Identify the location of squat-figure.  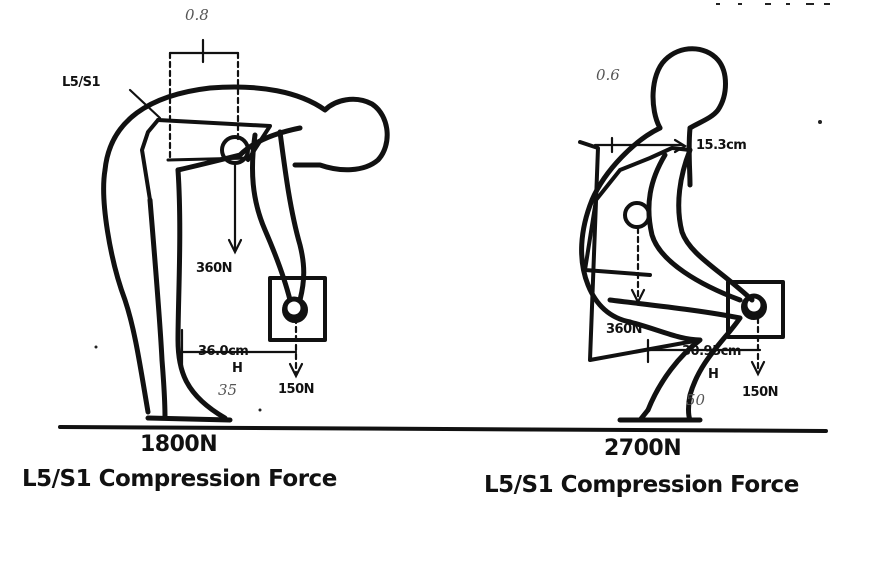
(672, 234).